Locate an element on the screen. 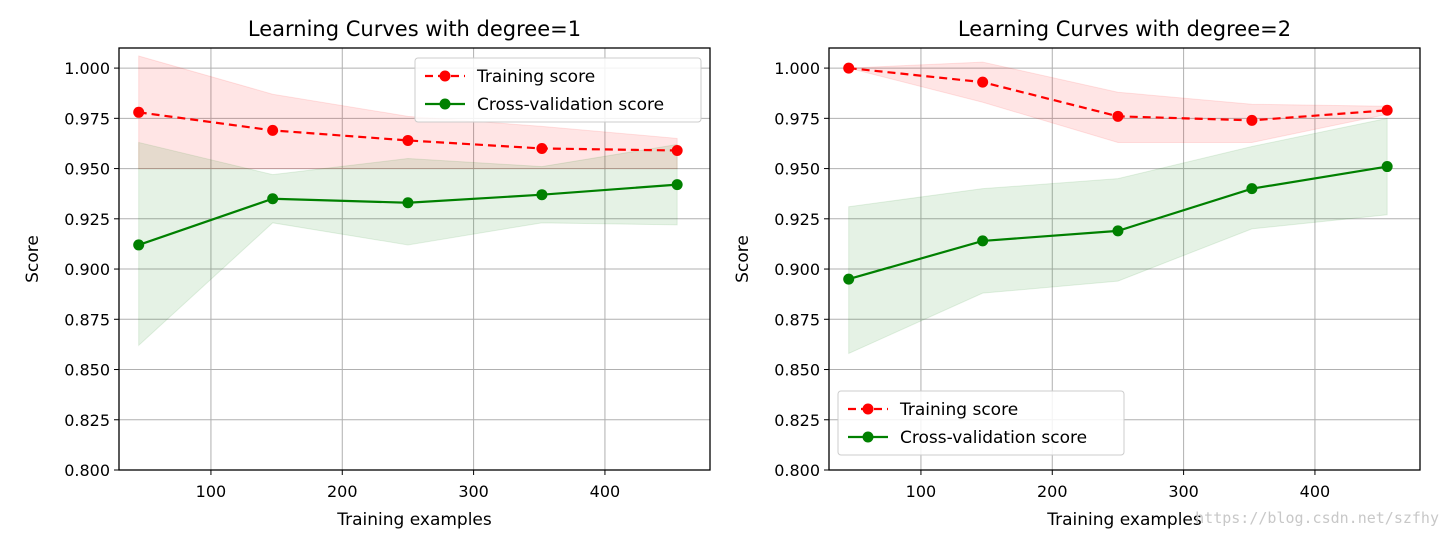  band-cv is located at coordinates (408, 244).